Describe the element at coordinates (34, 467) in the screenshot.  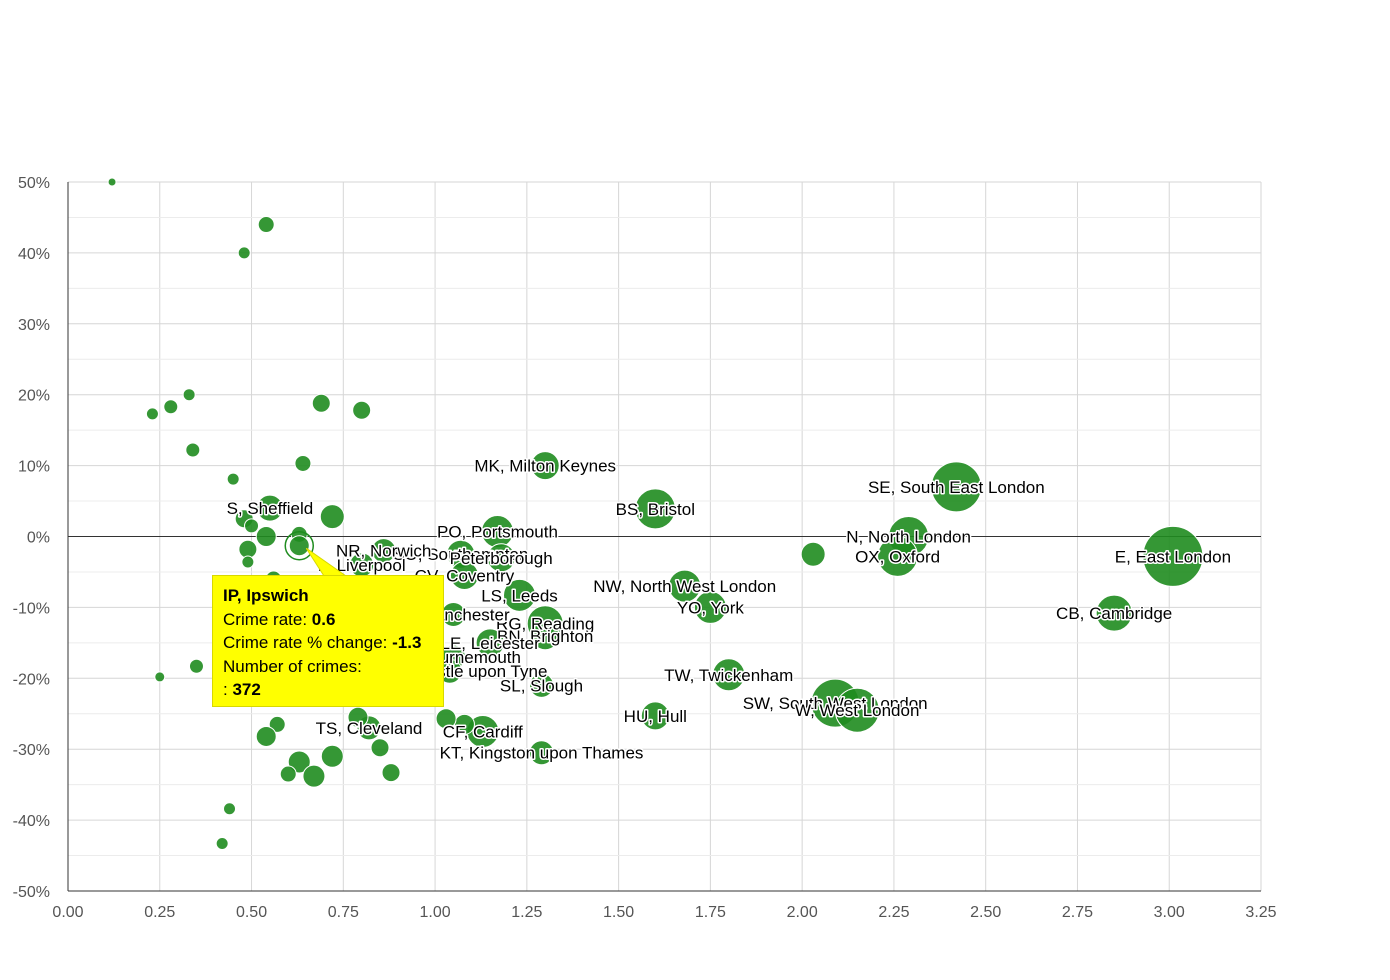
I see `y-tick-label: 10%` at that location.